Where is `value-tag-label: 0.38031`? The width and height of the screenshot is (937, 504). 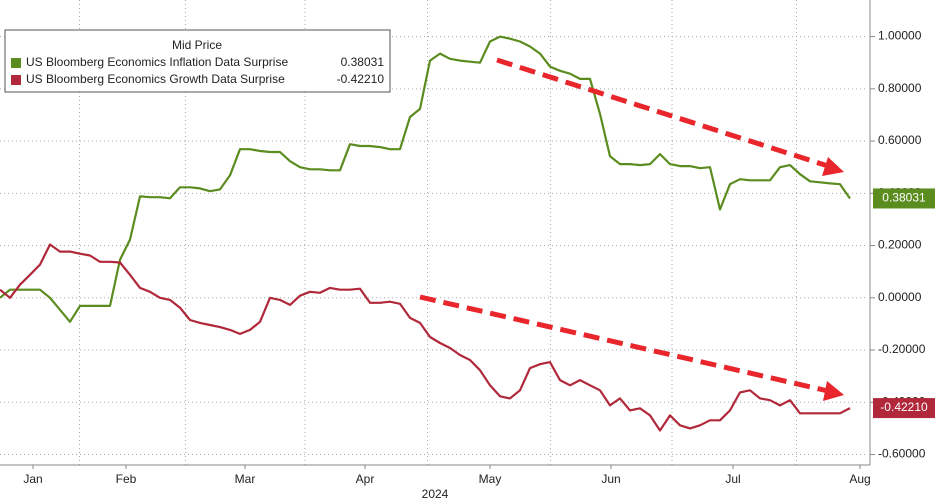 value-tag-label: 0.38031 is located at coordinates (904, 198).